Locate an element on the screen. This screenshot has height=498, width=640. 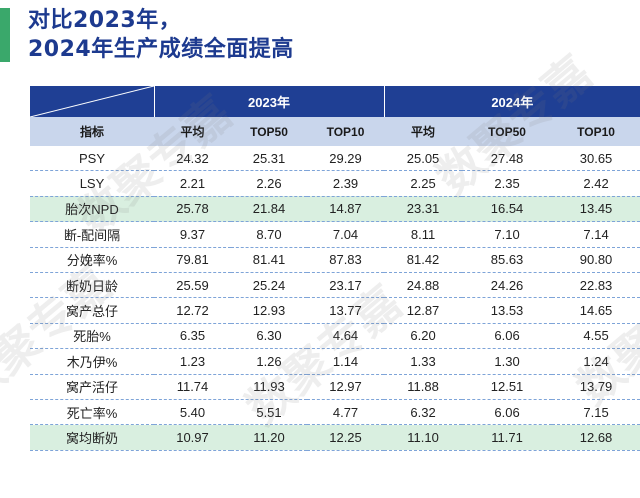
value-cell: 6.32 is located at coordinates (423, 412).